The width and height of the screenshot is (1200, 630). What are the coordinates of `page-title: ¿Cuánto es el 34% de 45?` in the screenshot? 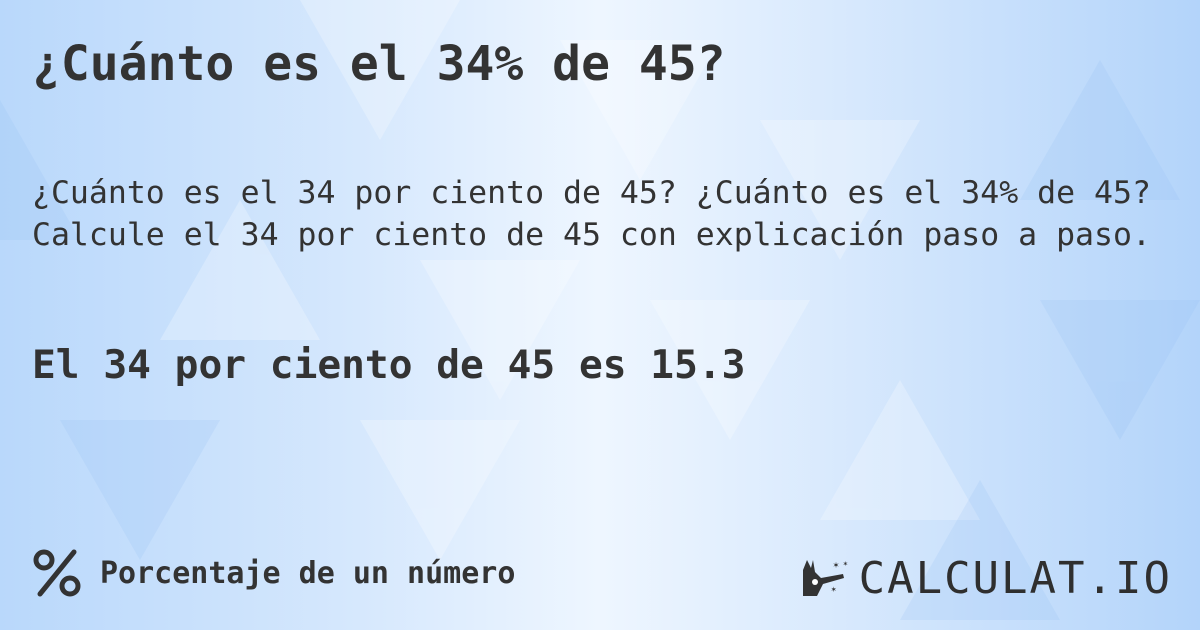 It's located at (379, 64).